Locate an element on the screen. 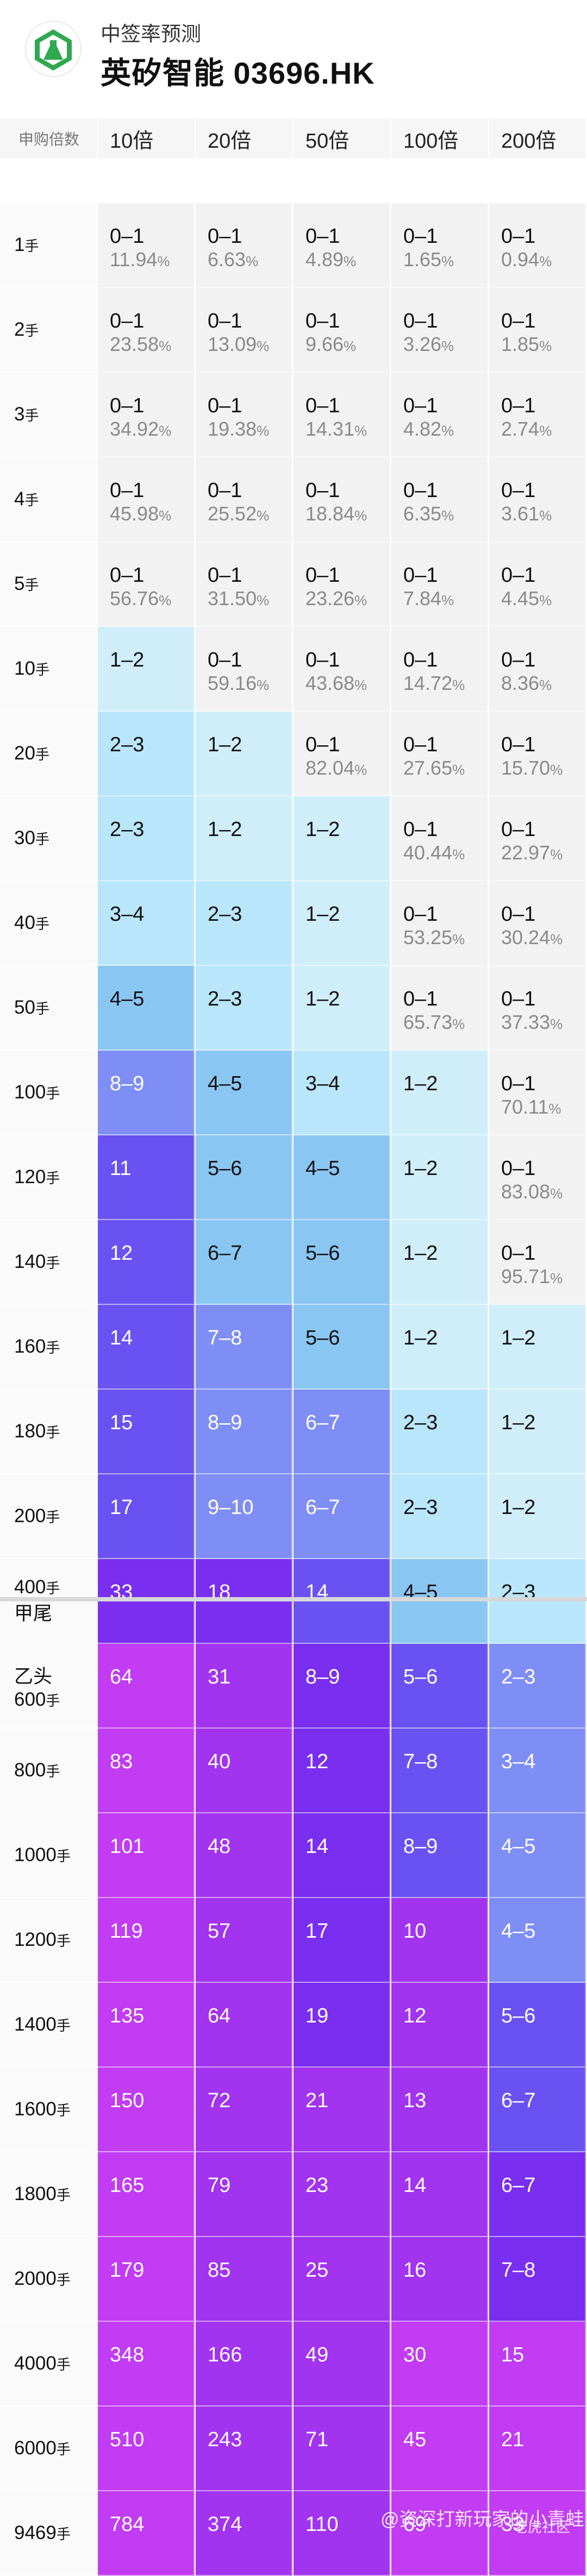 This screenshot has height=2576, width=587. allotment-cell: 83 is located at coordinates (146, 1771).